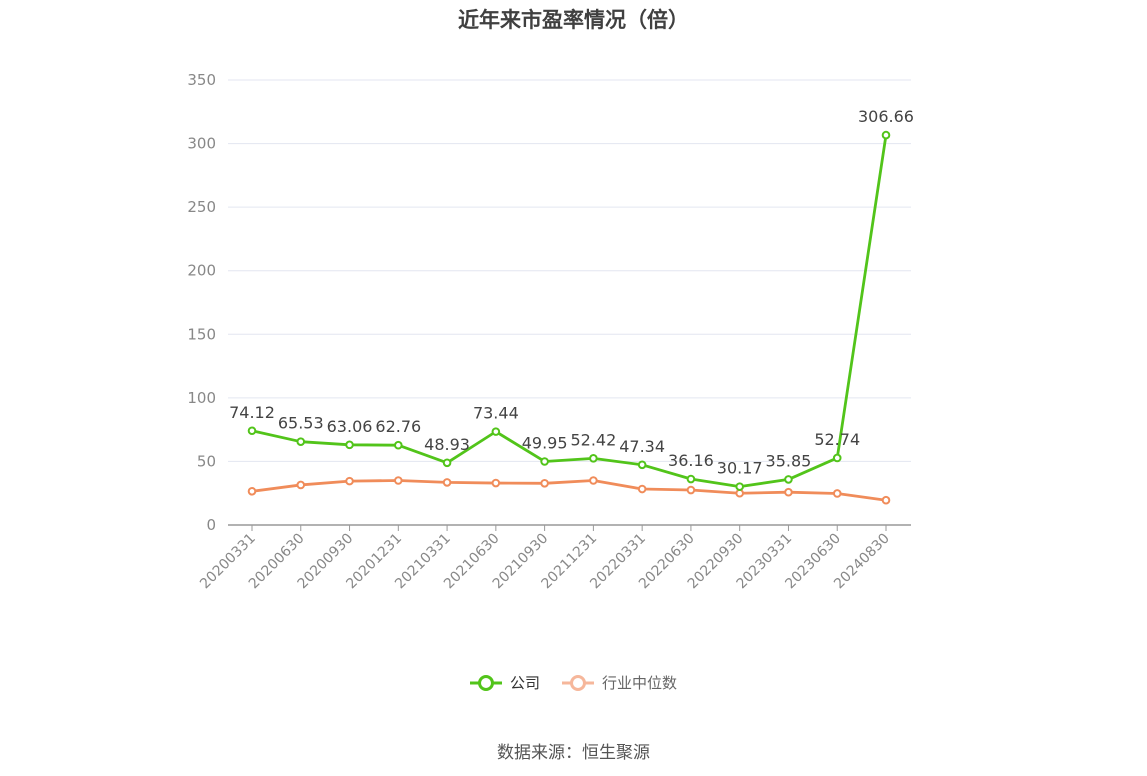 The height and width of the screenshot is (776, 1147). What do you see at coordinates (201, 334) in the screenshot?
I see `y-tick-label: 150` at bounding box center [201, 334].